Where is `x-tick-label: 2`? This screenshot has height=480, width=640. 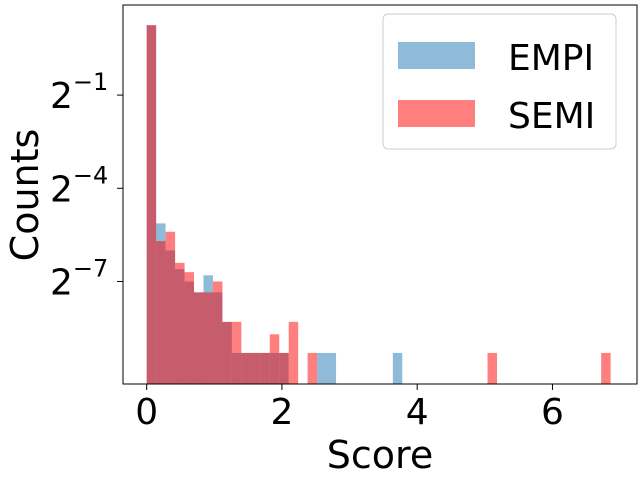 x-tick-label: 2 is located at coordinates (281, 412).